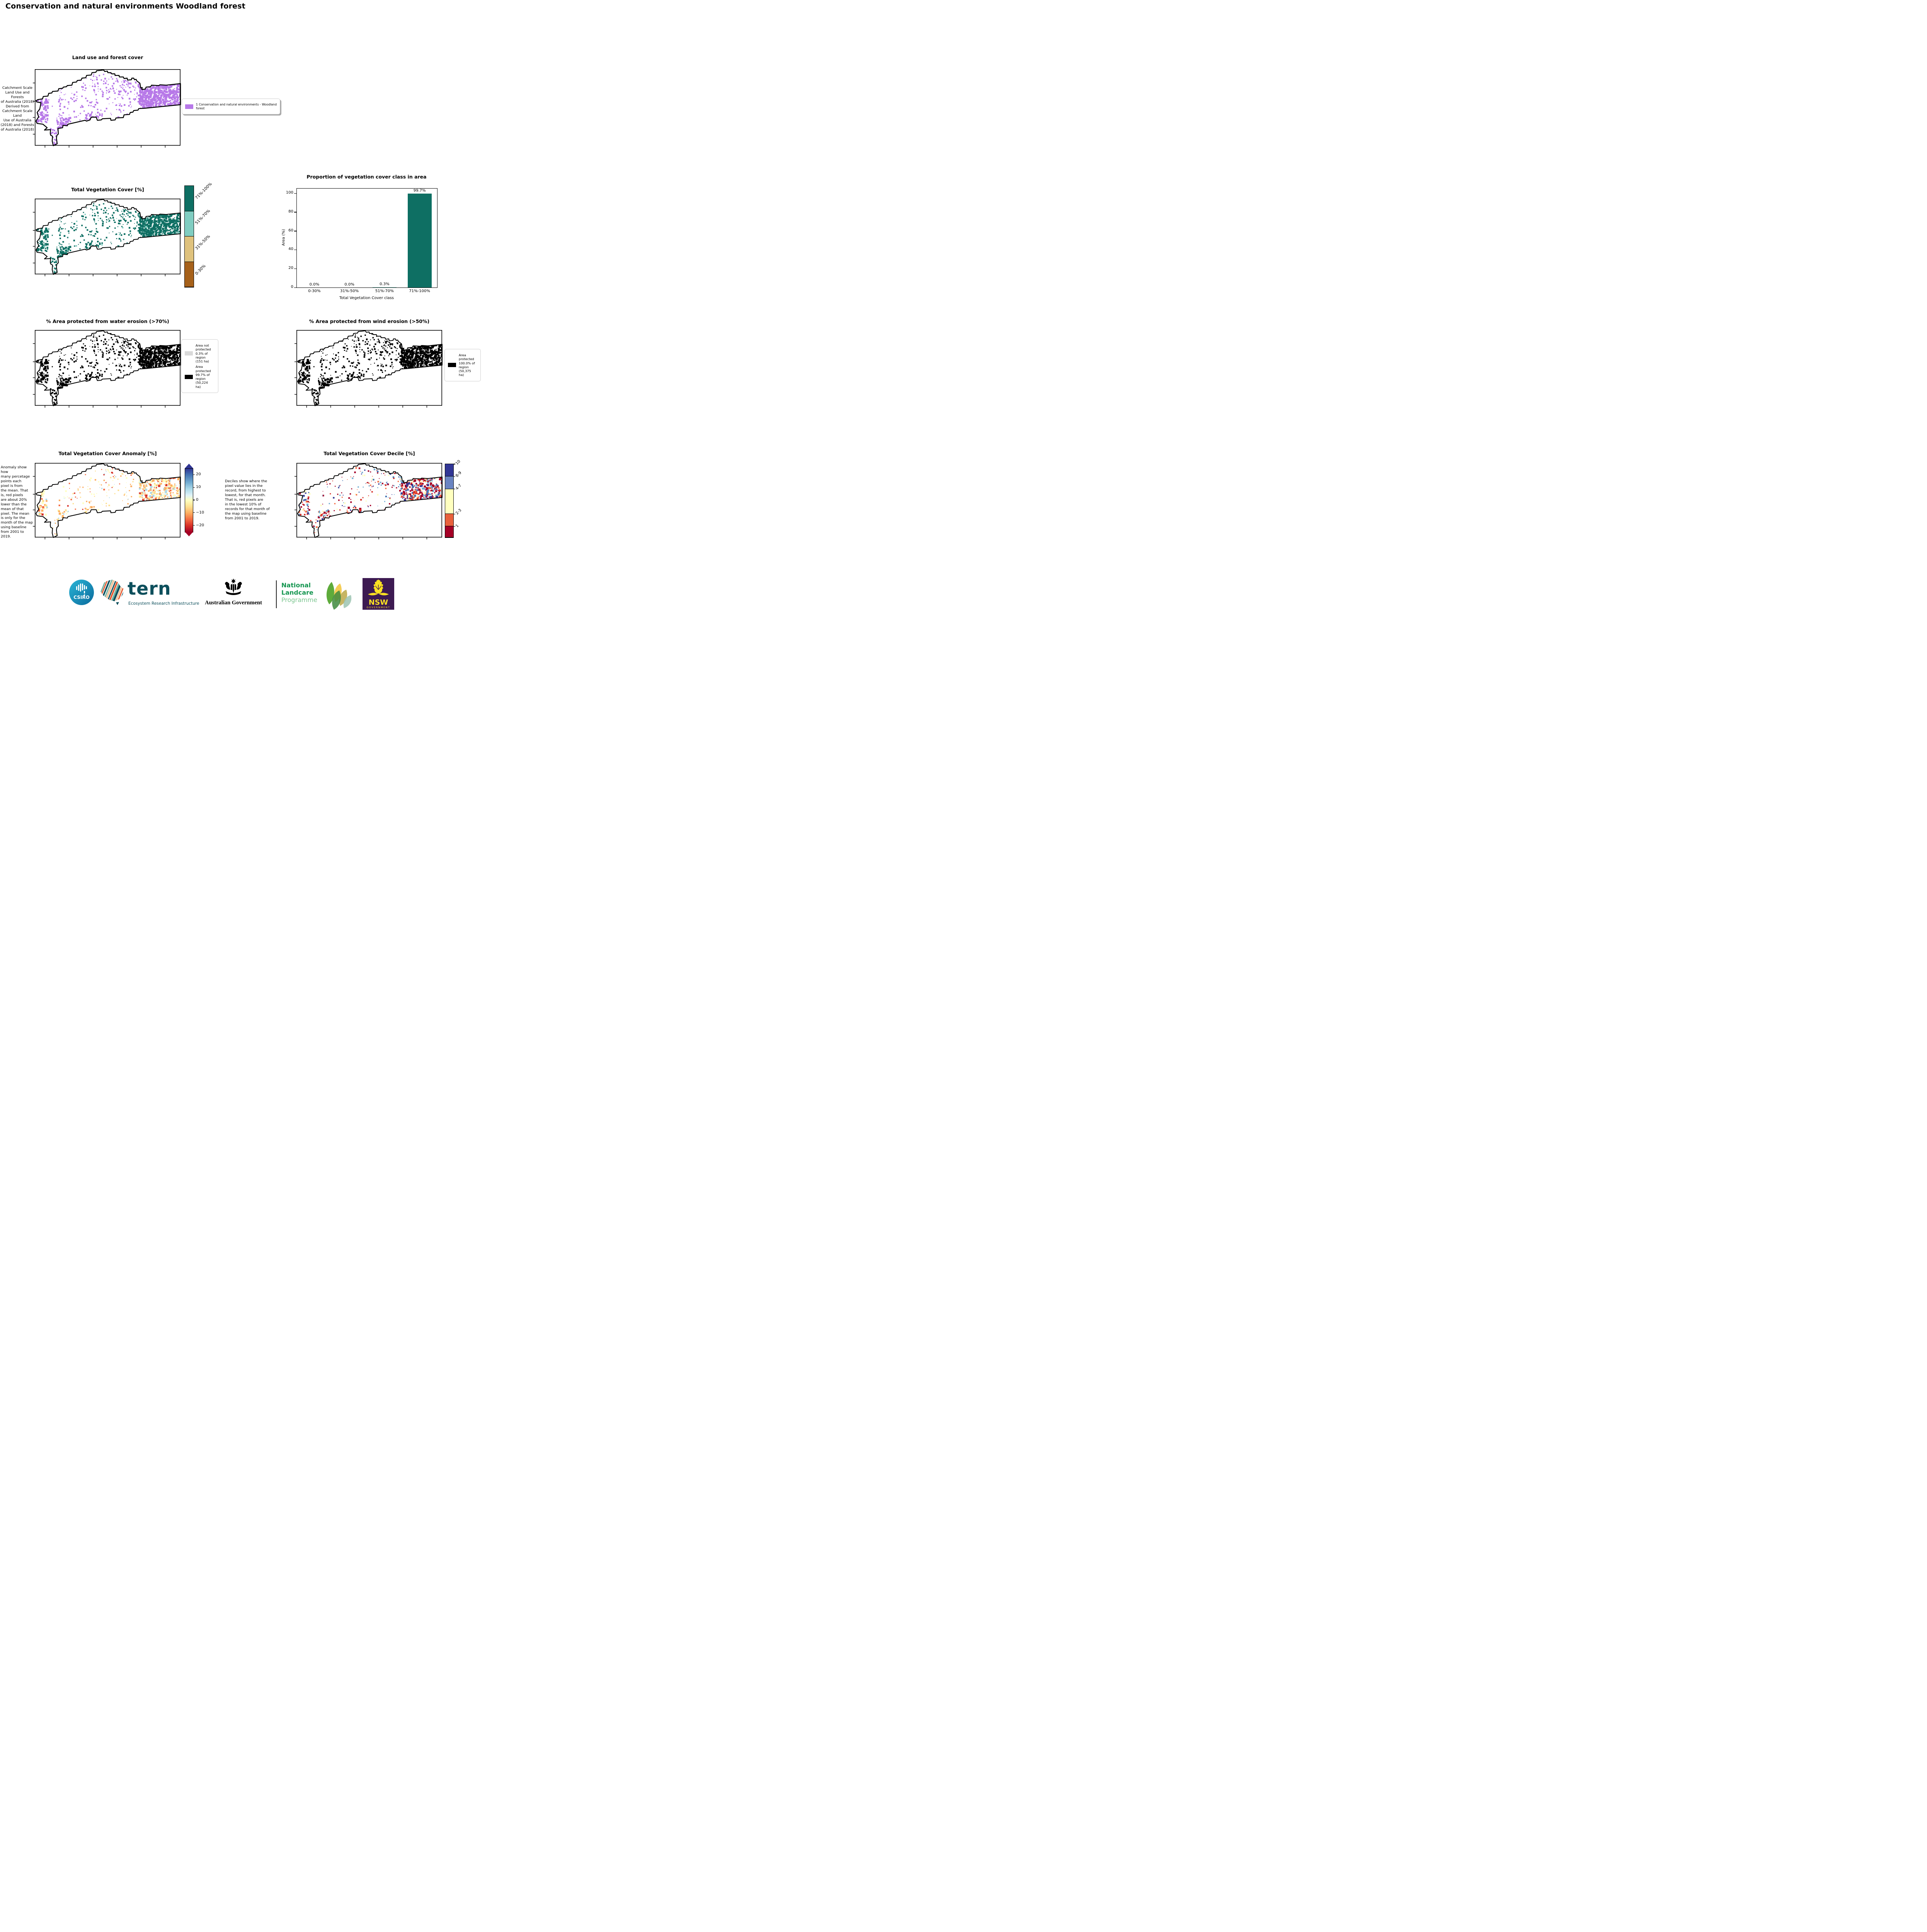 The height and width of the screenshot is (1932, 1927). What do you see at coordinates (194, 500) in the screenshot?
I see `anomaly-colorbar: 20 10 0 −10 −20` at bounding box center [194, 500].